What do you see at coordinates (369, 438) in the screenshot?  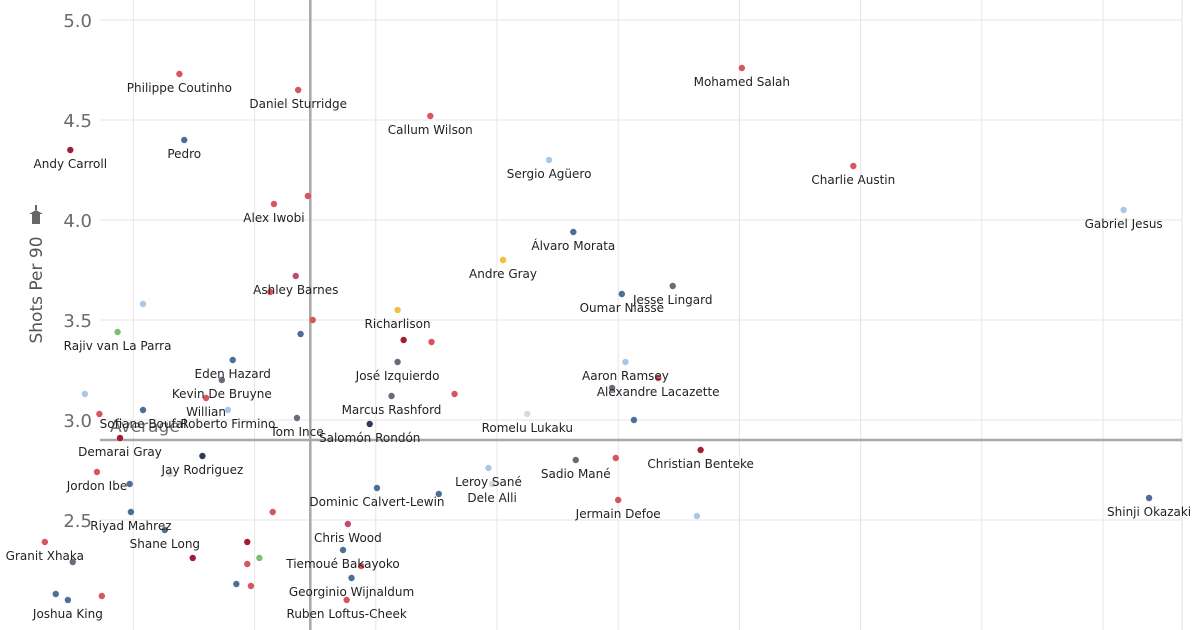 I see `point-label: Salomón Rondón` at bounding box center [369, 438].